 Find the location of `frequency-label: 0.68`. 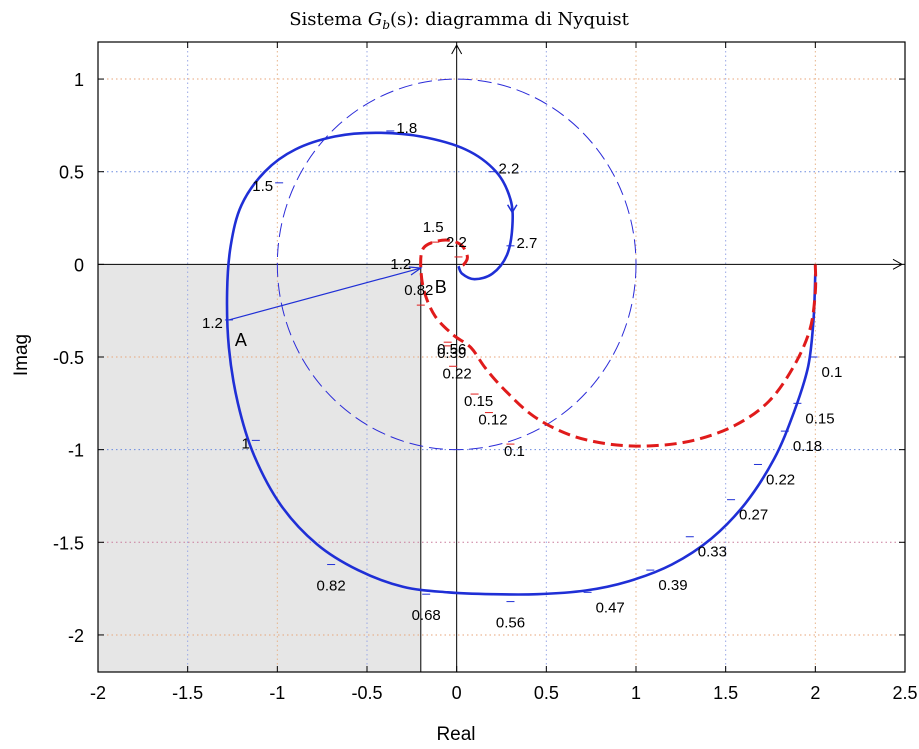

frequency-label: 0.68 is located at coordinates (426, 615).